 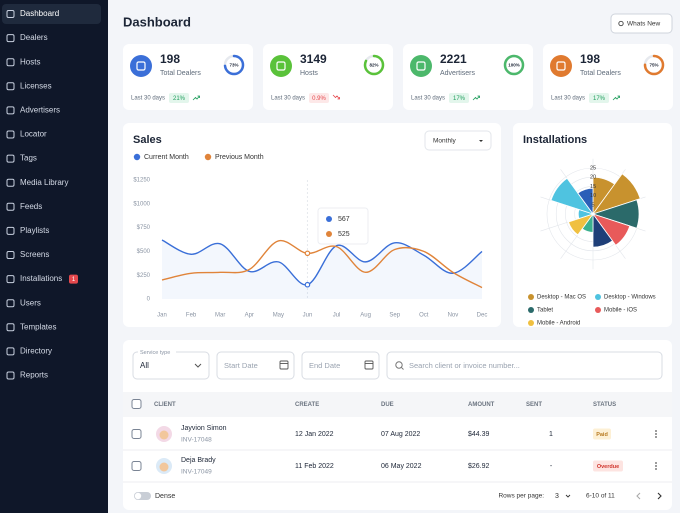 I want to click on header-checkbox, so click(x=136, y=404).